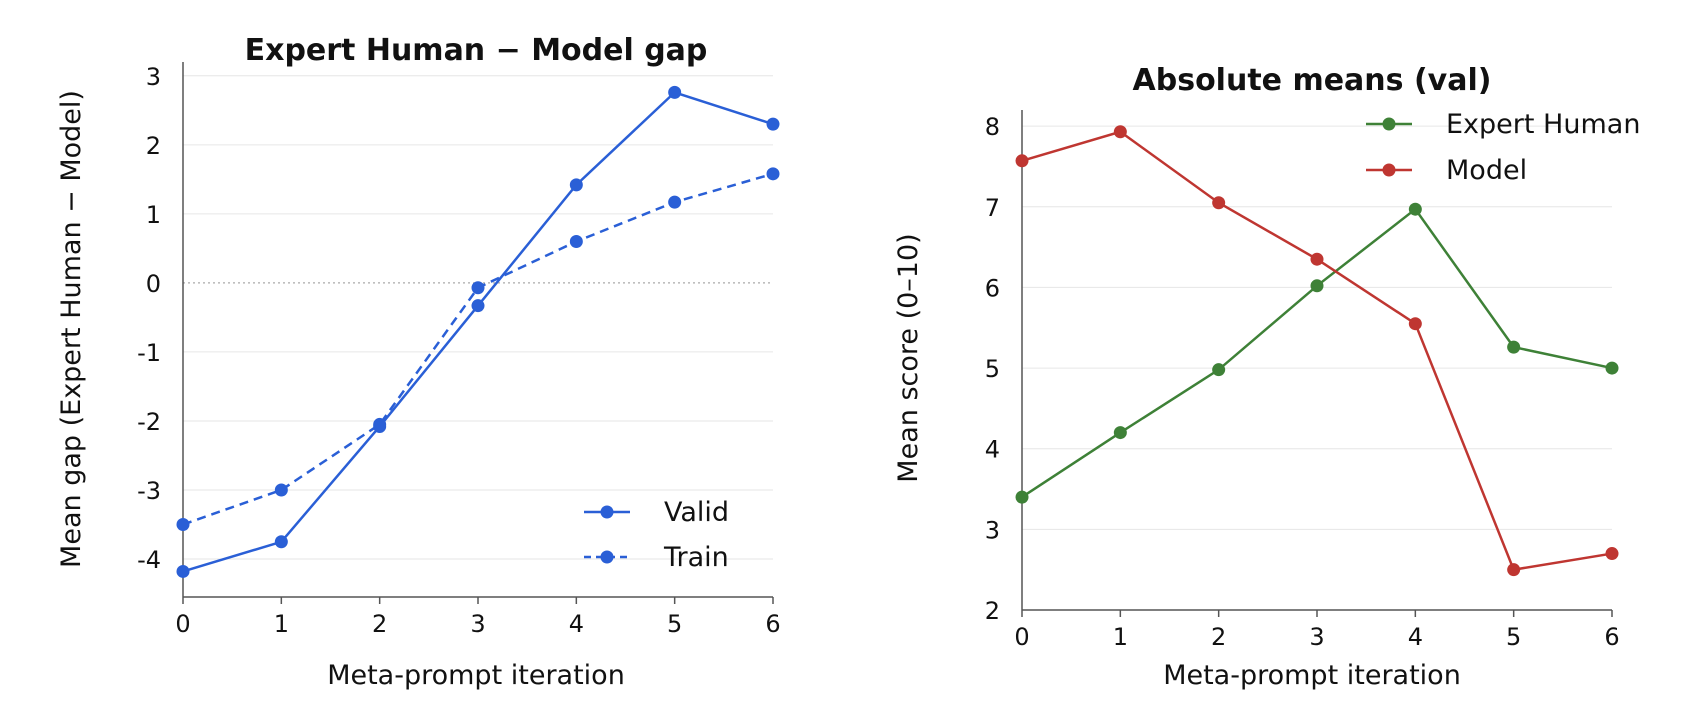  I want to click on legend-item-train: Train, so click(656, 557).